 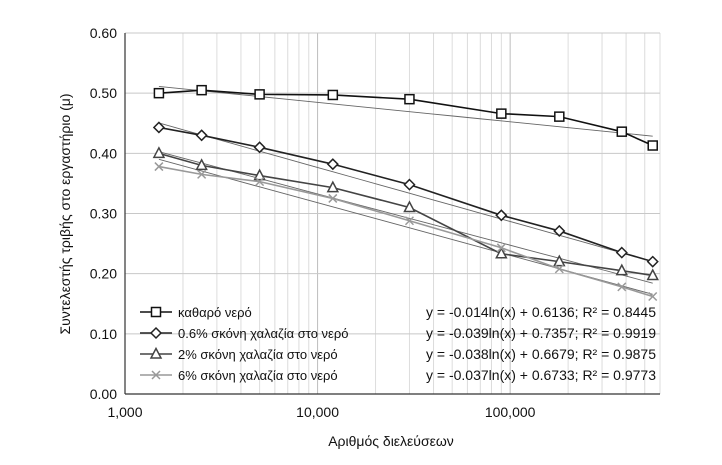 I want to click on y-tick-label: 0.40, so click(x=103, y=153).